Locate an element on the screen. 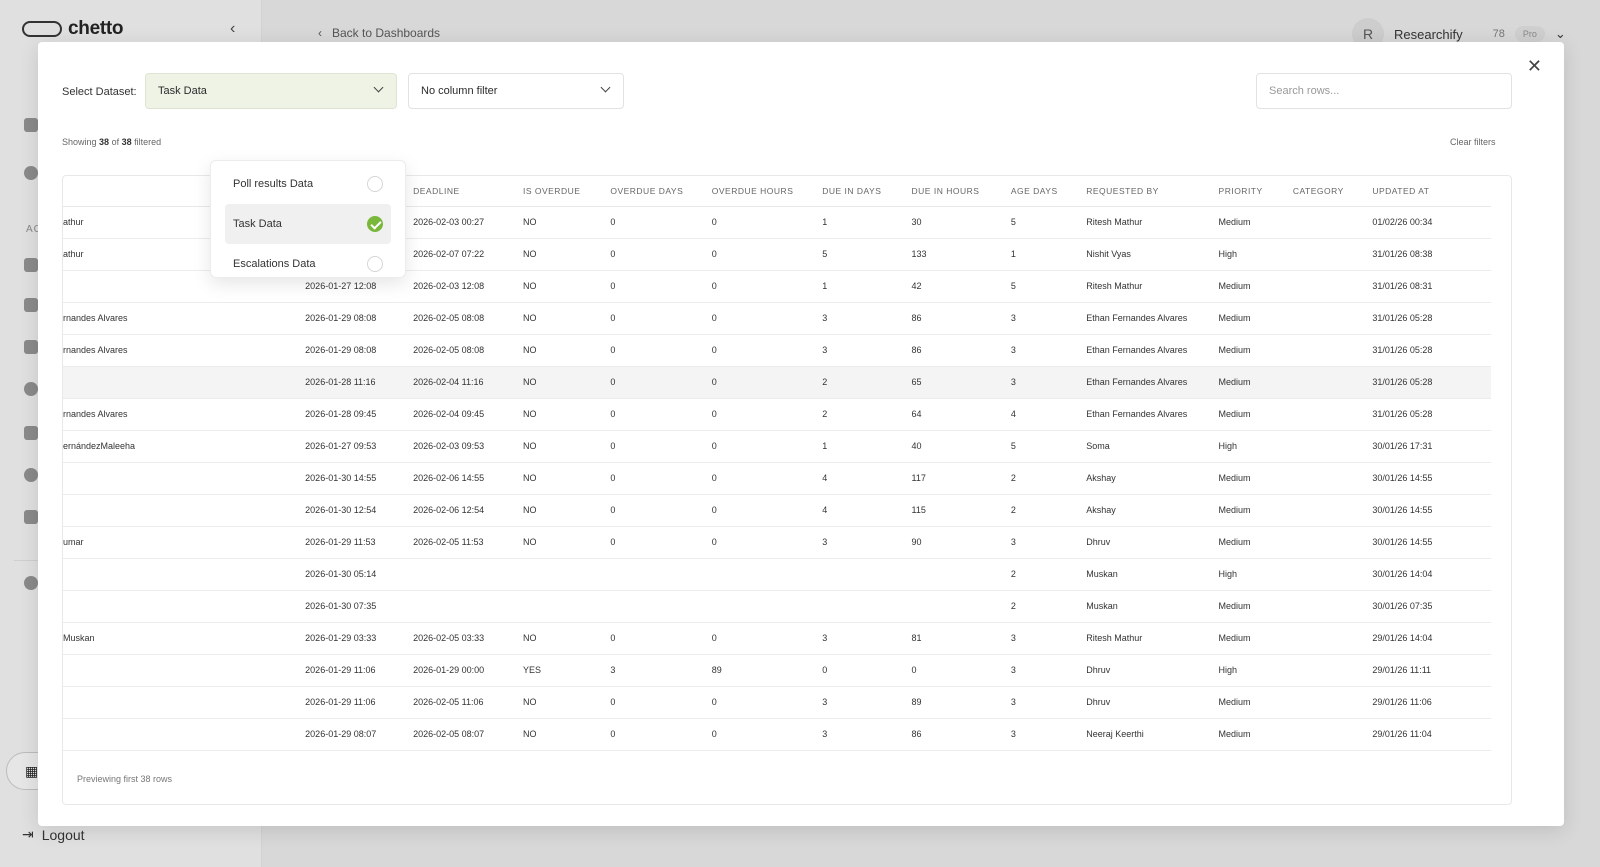  table-cell: 2026-01-28 11:16 is located at coordinates (357, 382).